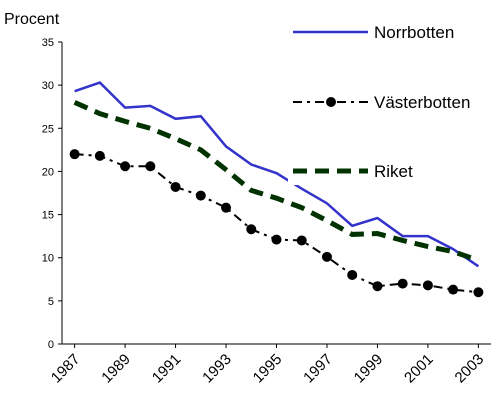 Image resolution: width=496 pixels, height=416 pixels. What do you see at coordinates (66, 369) in the screenshot?
I see `x-tick-label: 1987` at bounding box center [66, 369].